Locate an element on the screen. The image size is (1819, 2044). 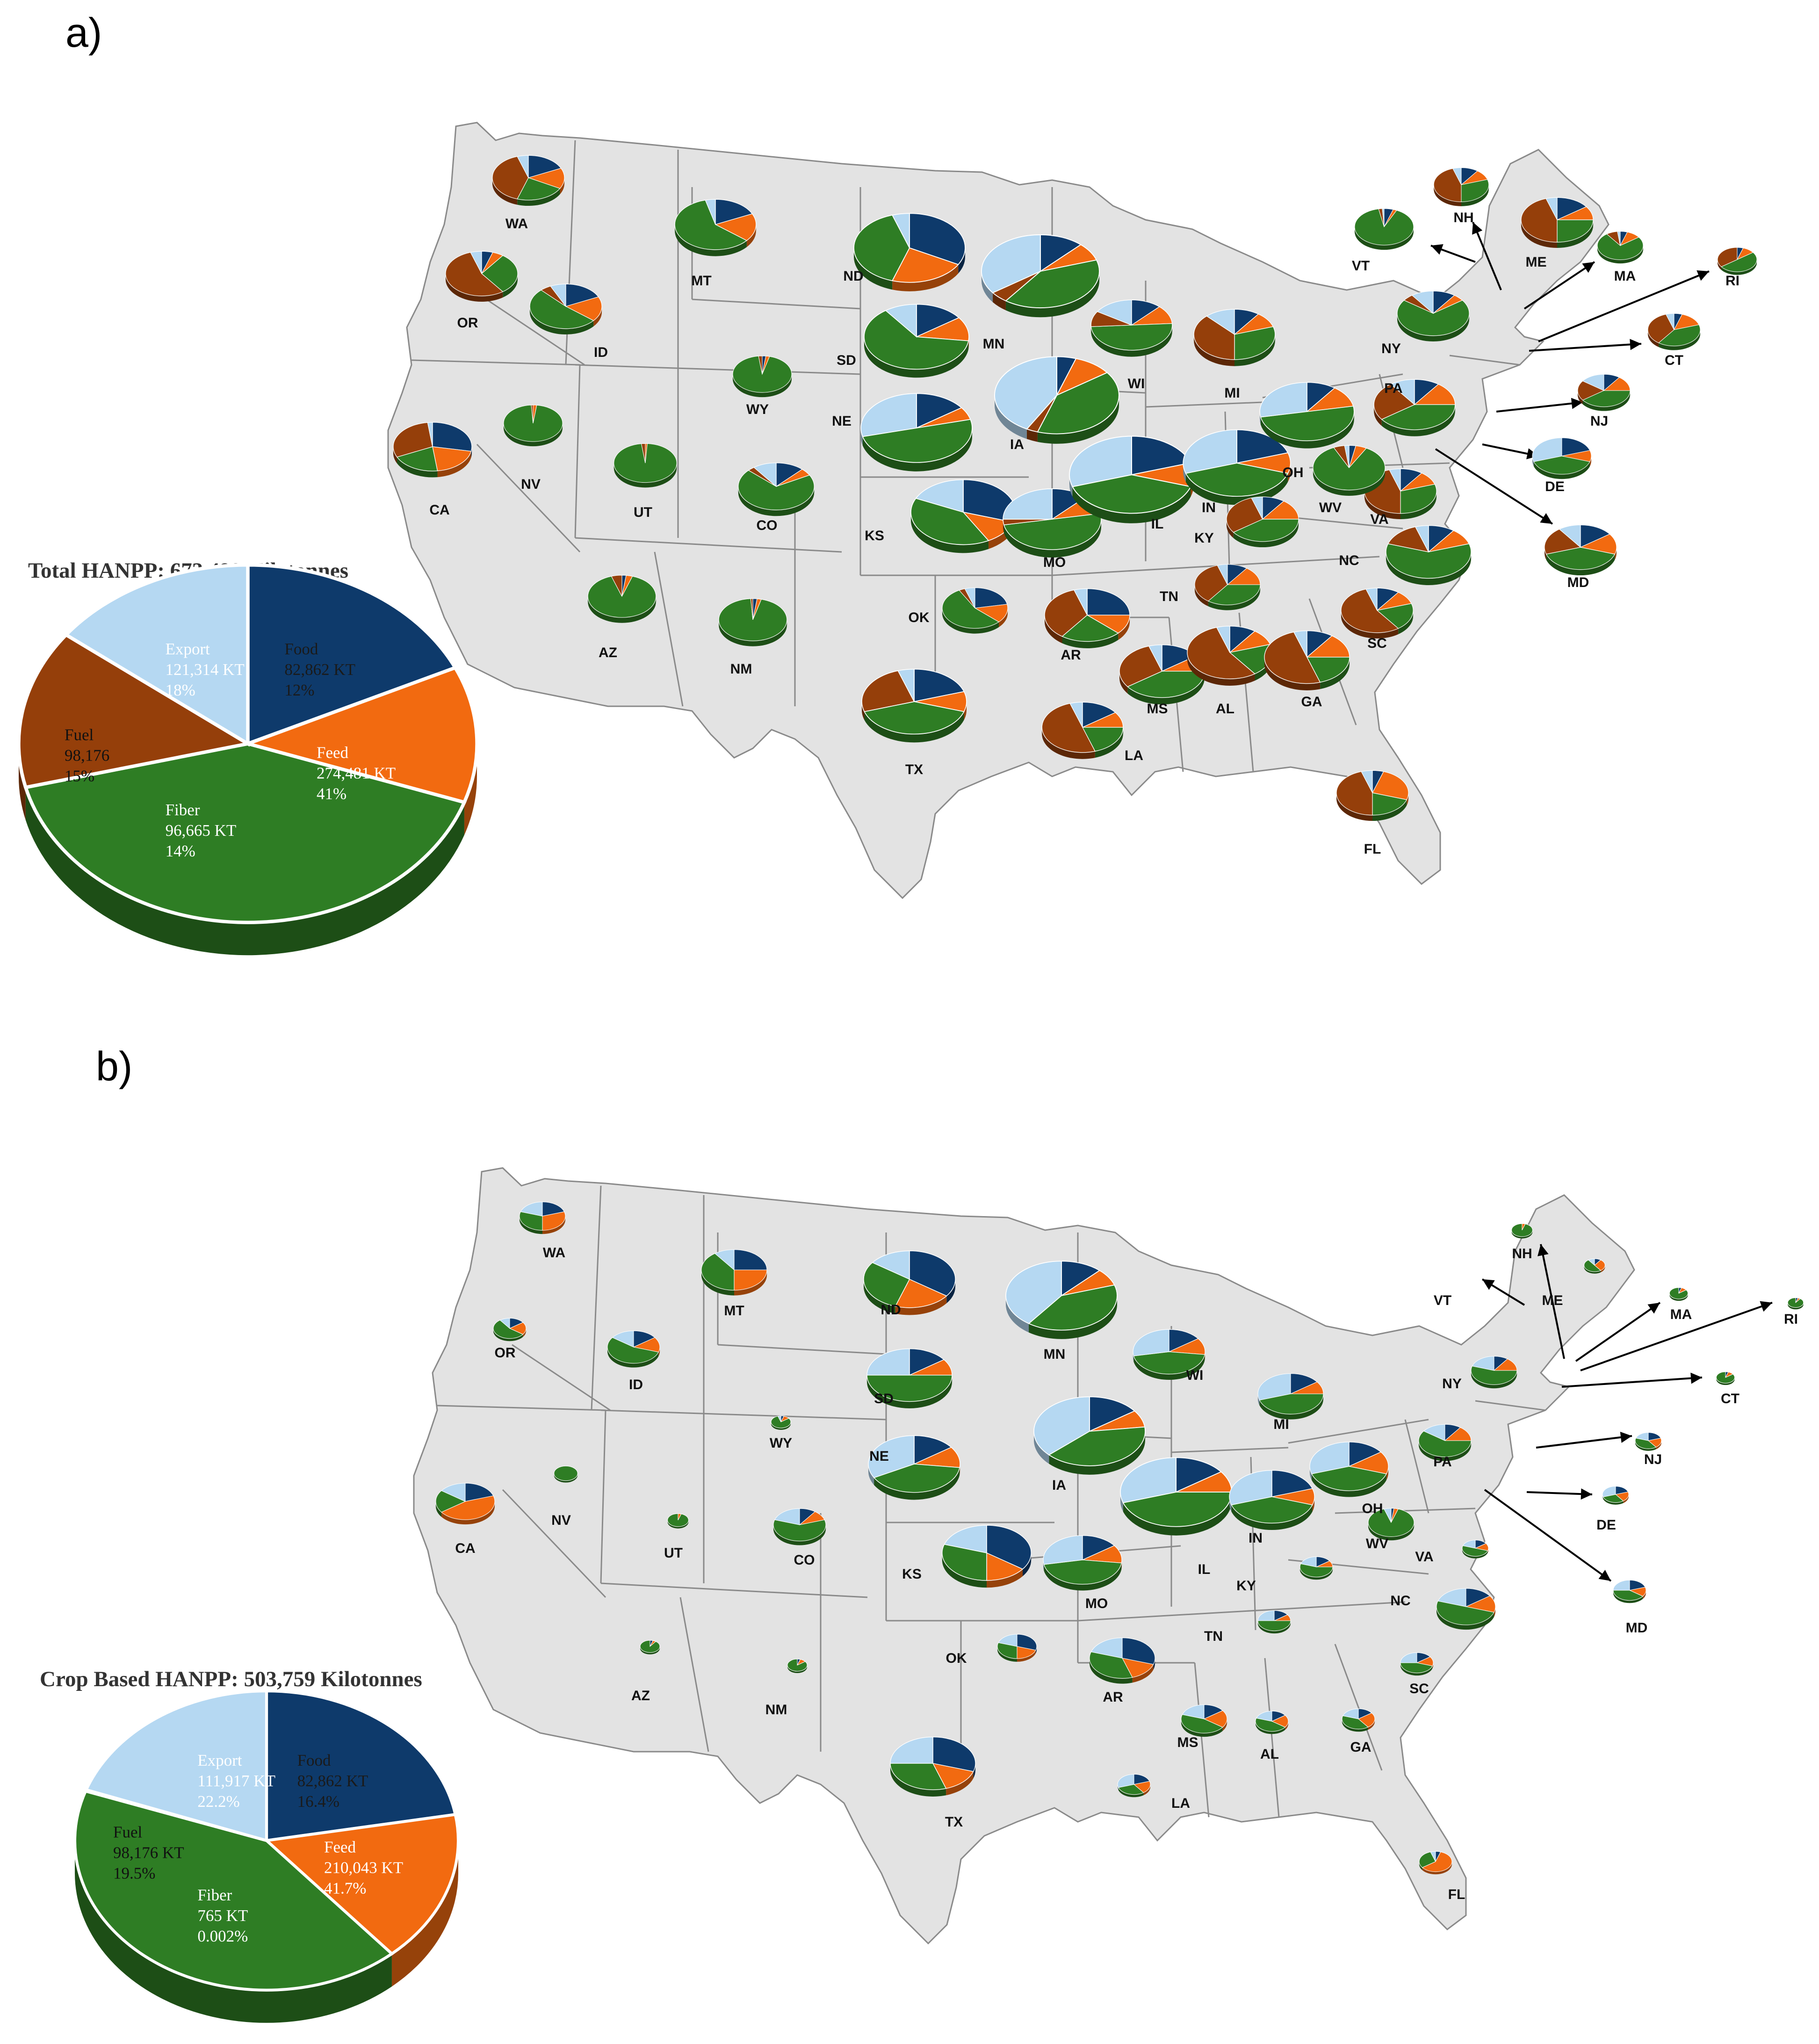
summary-label-export: Export 121,314 KT 18% is located at coordinates (205, 669).